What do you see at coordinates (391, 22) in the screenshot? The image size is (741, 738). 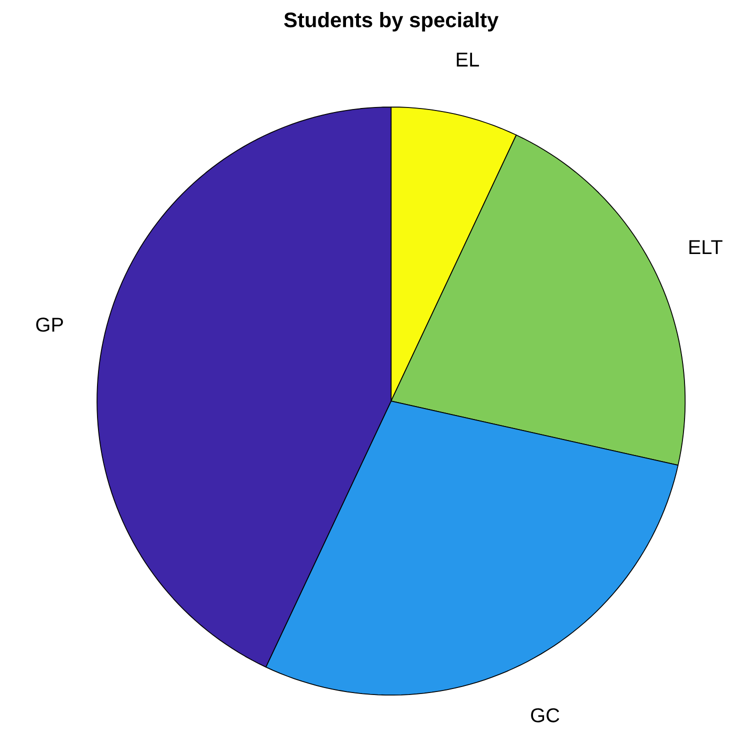 I see `chart-title: Students by specialty` at bounding box center [391, 22].